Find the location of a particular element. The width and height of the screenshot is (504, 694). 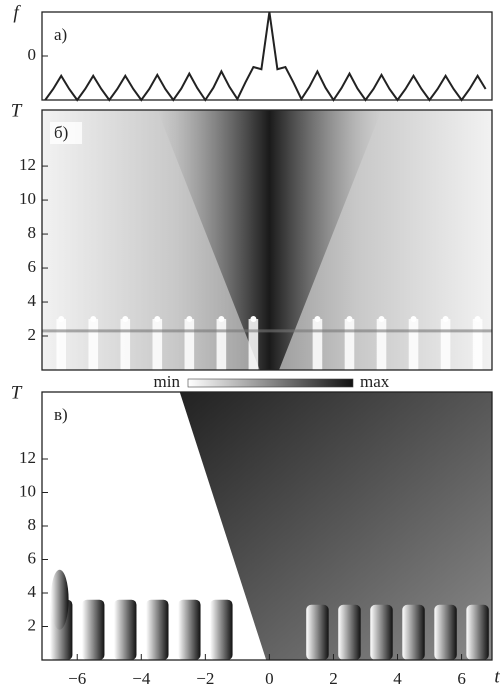

y-axis-label: f is located at coordinates (17, 12).